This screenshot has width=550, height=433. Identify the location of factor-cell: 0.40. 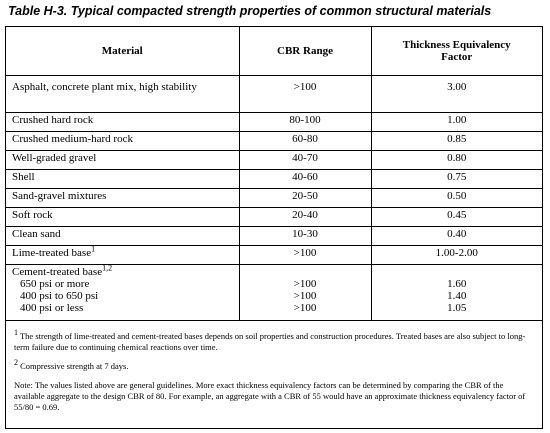
(456, 236).